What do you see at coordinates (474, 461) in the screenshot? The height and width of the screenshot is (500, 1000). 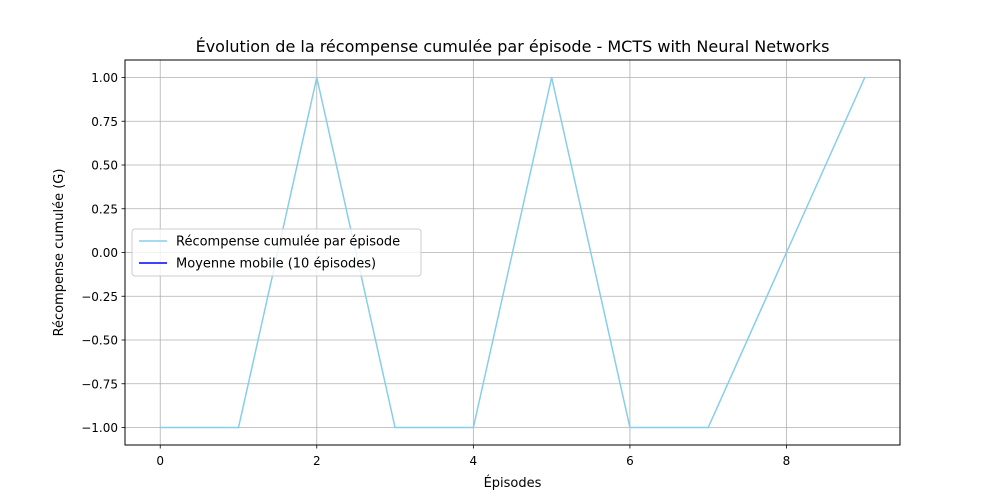 I see `x-tick-label: 4` at bounding box center [474, 461].